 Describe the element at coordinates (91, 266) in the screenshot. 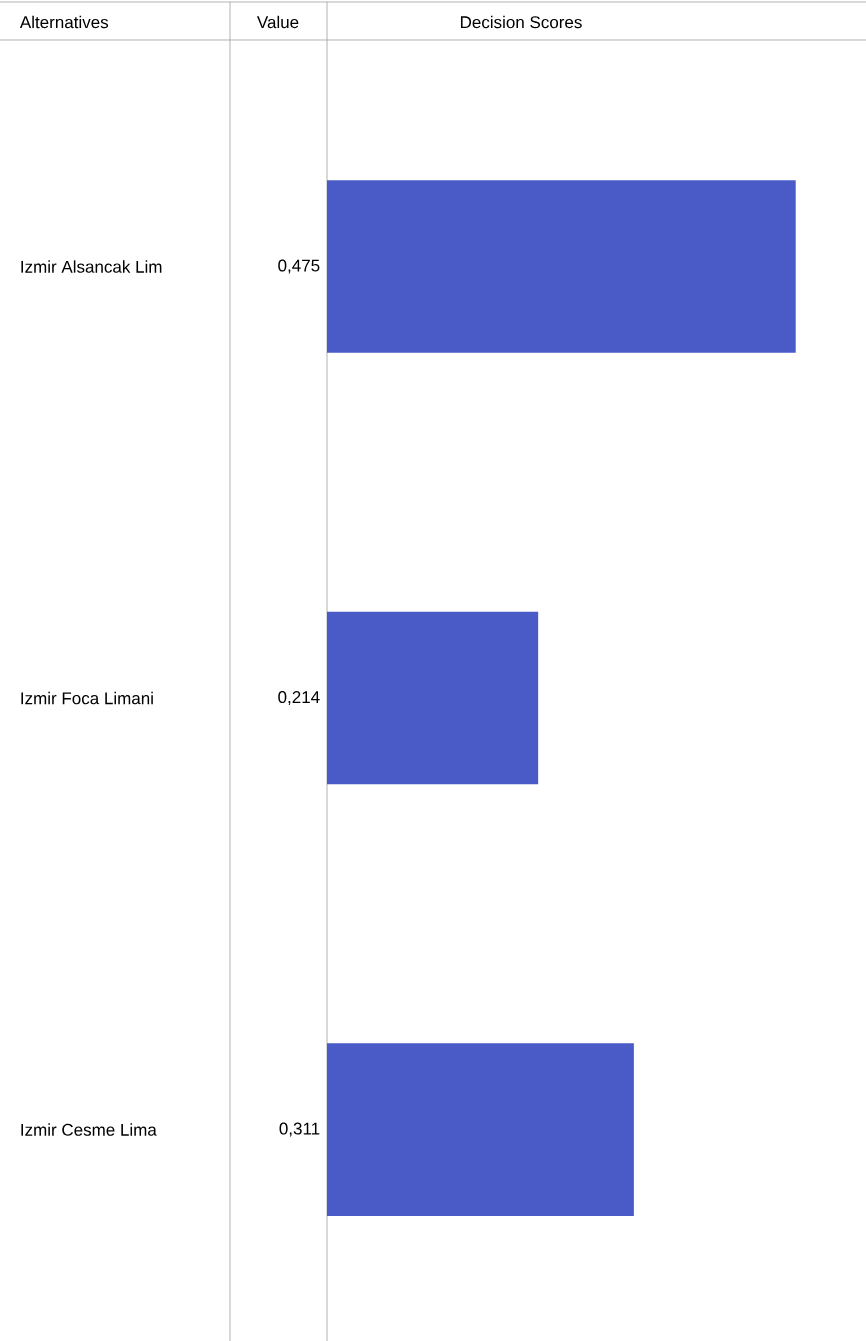

I see `y-tick-label: Izmir Alsancak Lim` at that location.